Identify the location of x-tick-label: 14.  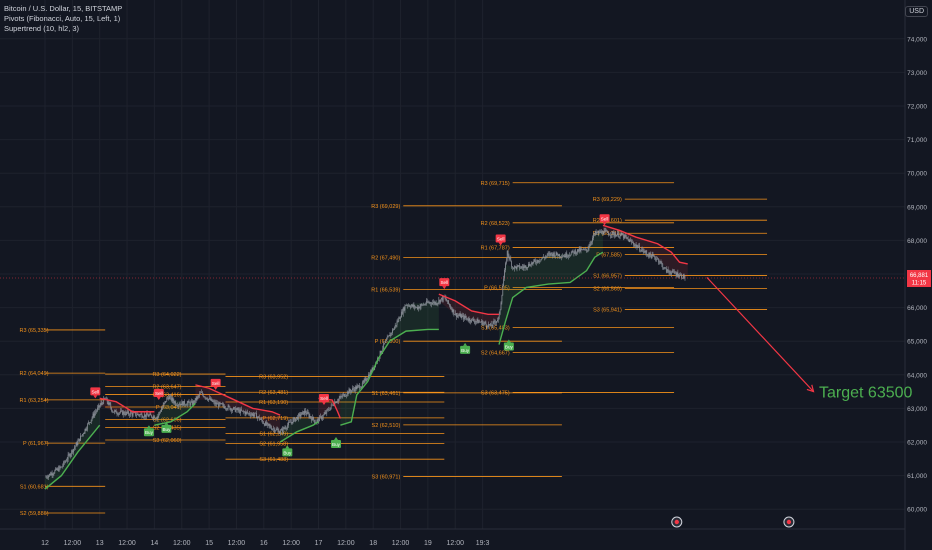
(155, 543).